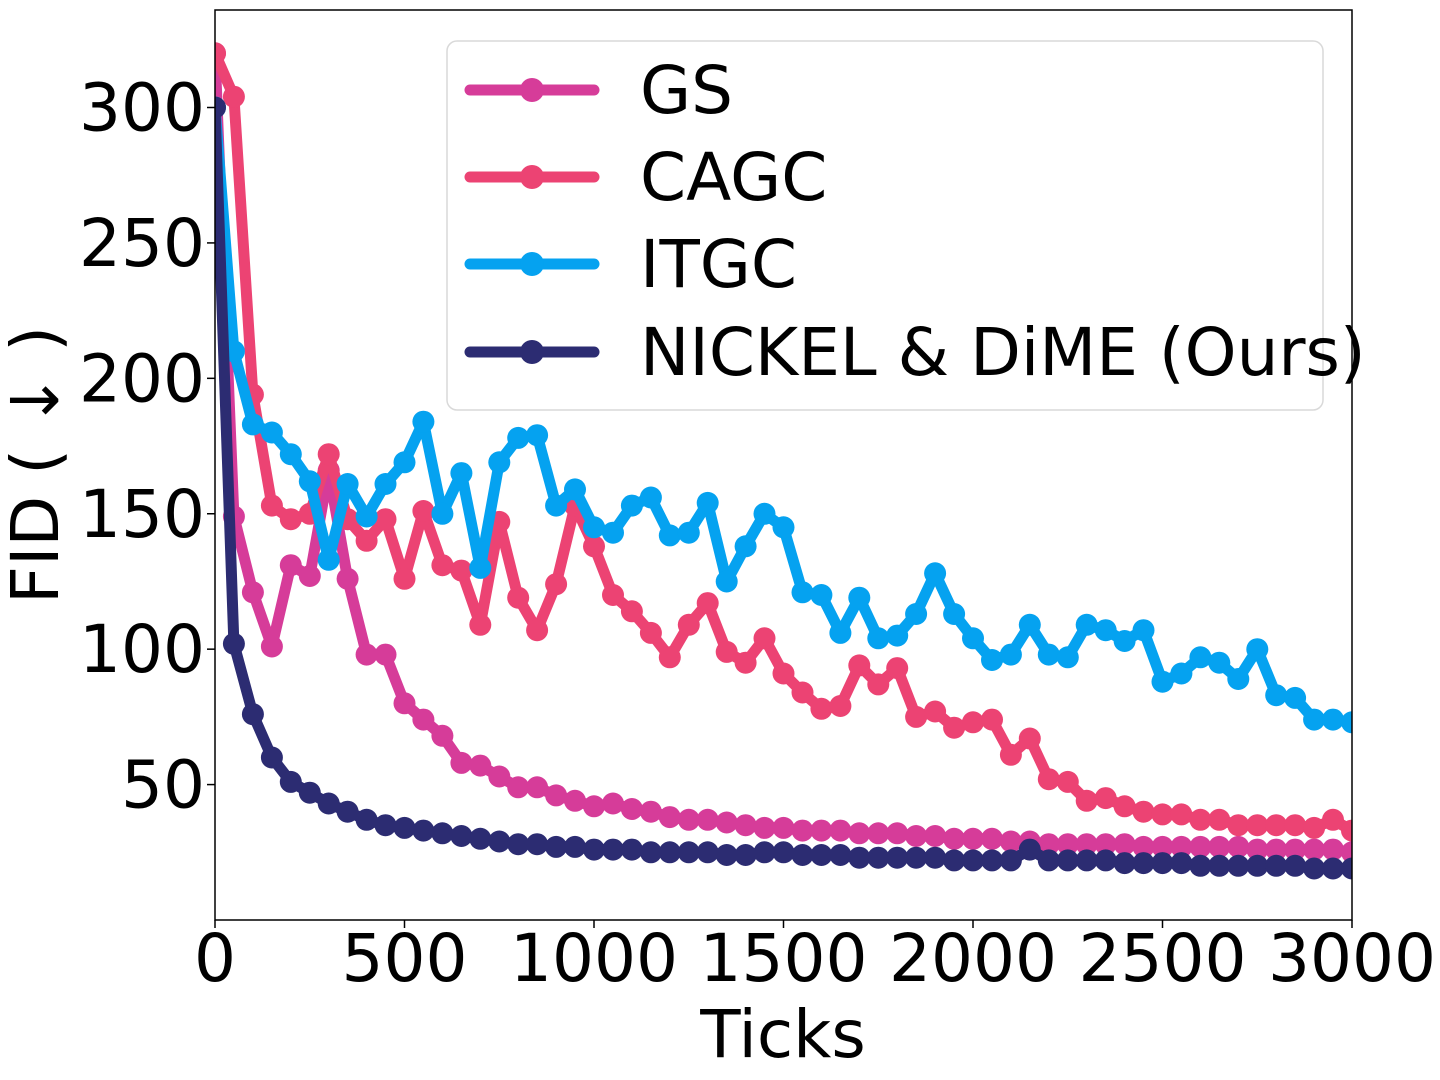 This screenshot has height=1080, width=1440. I want to click on y-tick-label: 300, so click(142, 108).